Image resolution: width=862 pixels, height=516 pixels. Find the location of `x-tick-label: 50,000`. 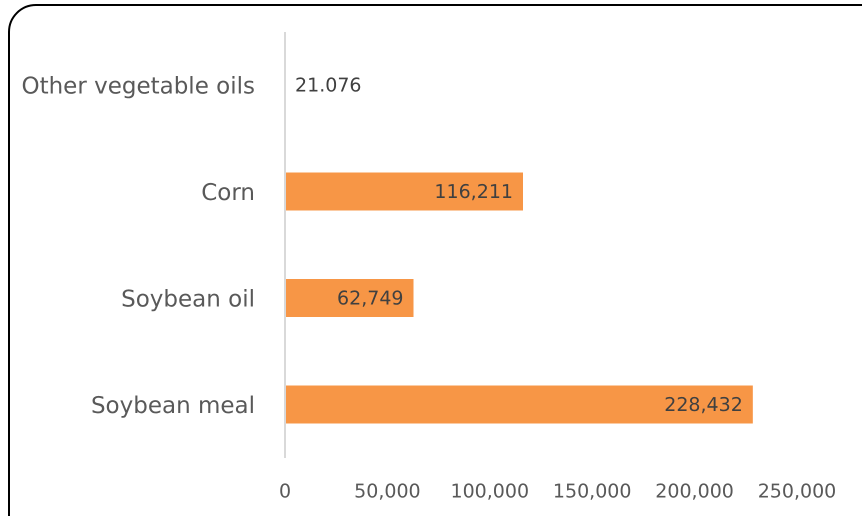

x-tick-label: 50,000 is located at coordinates (387, 491).